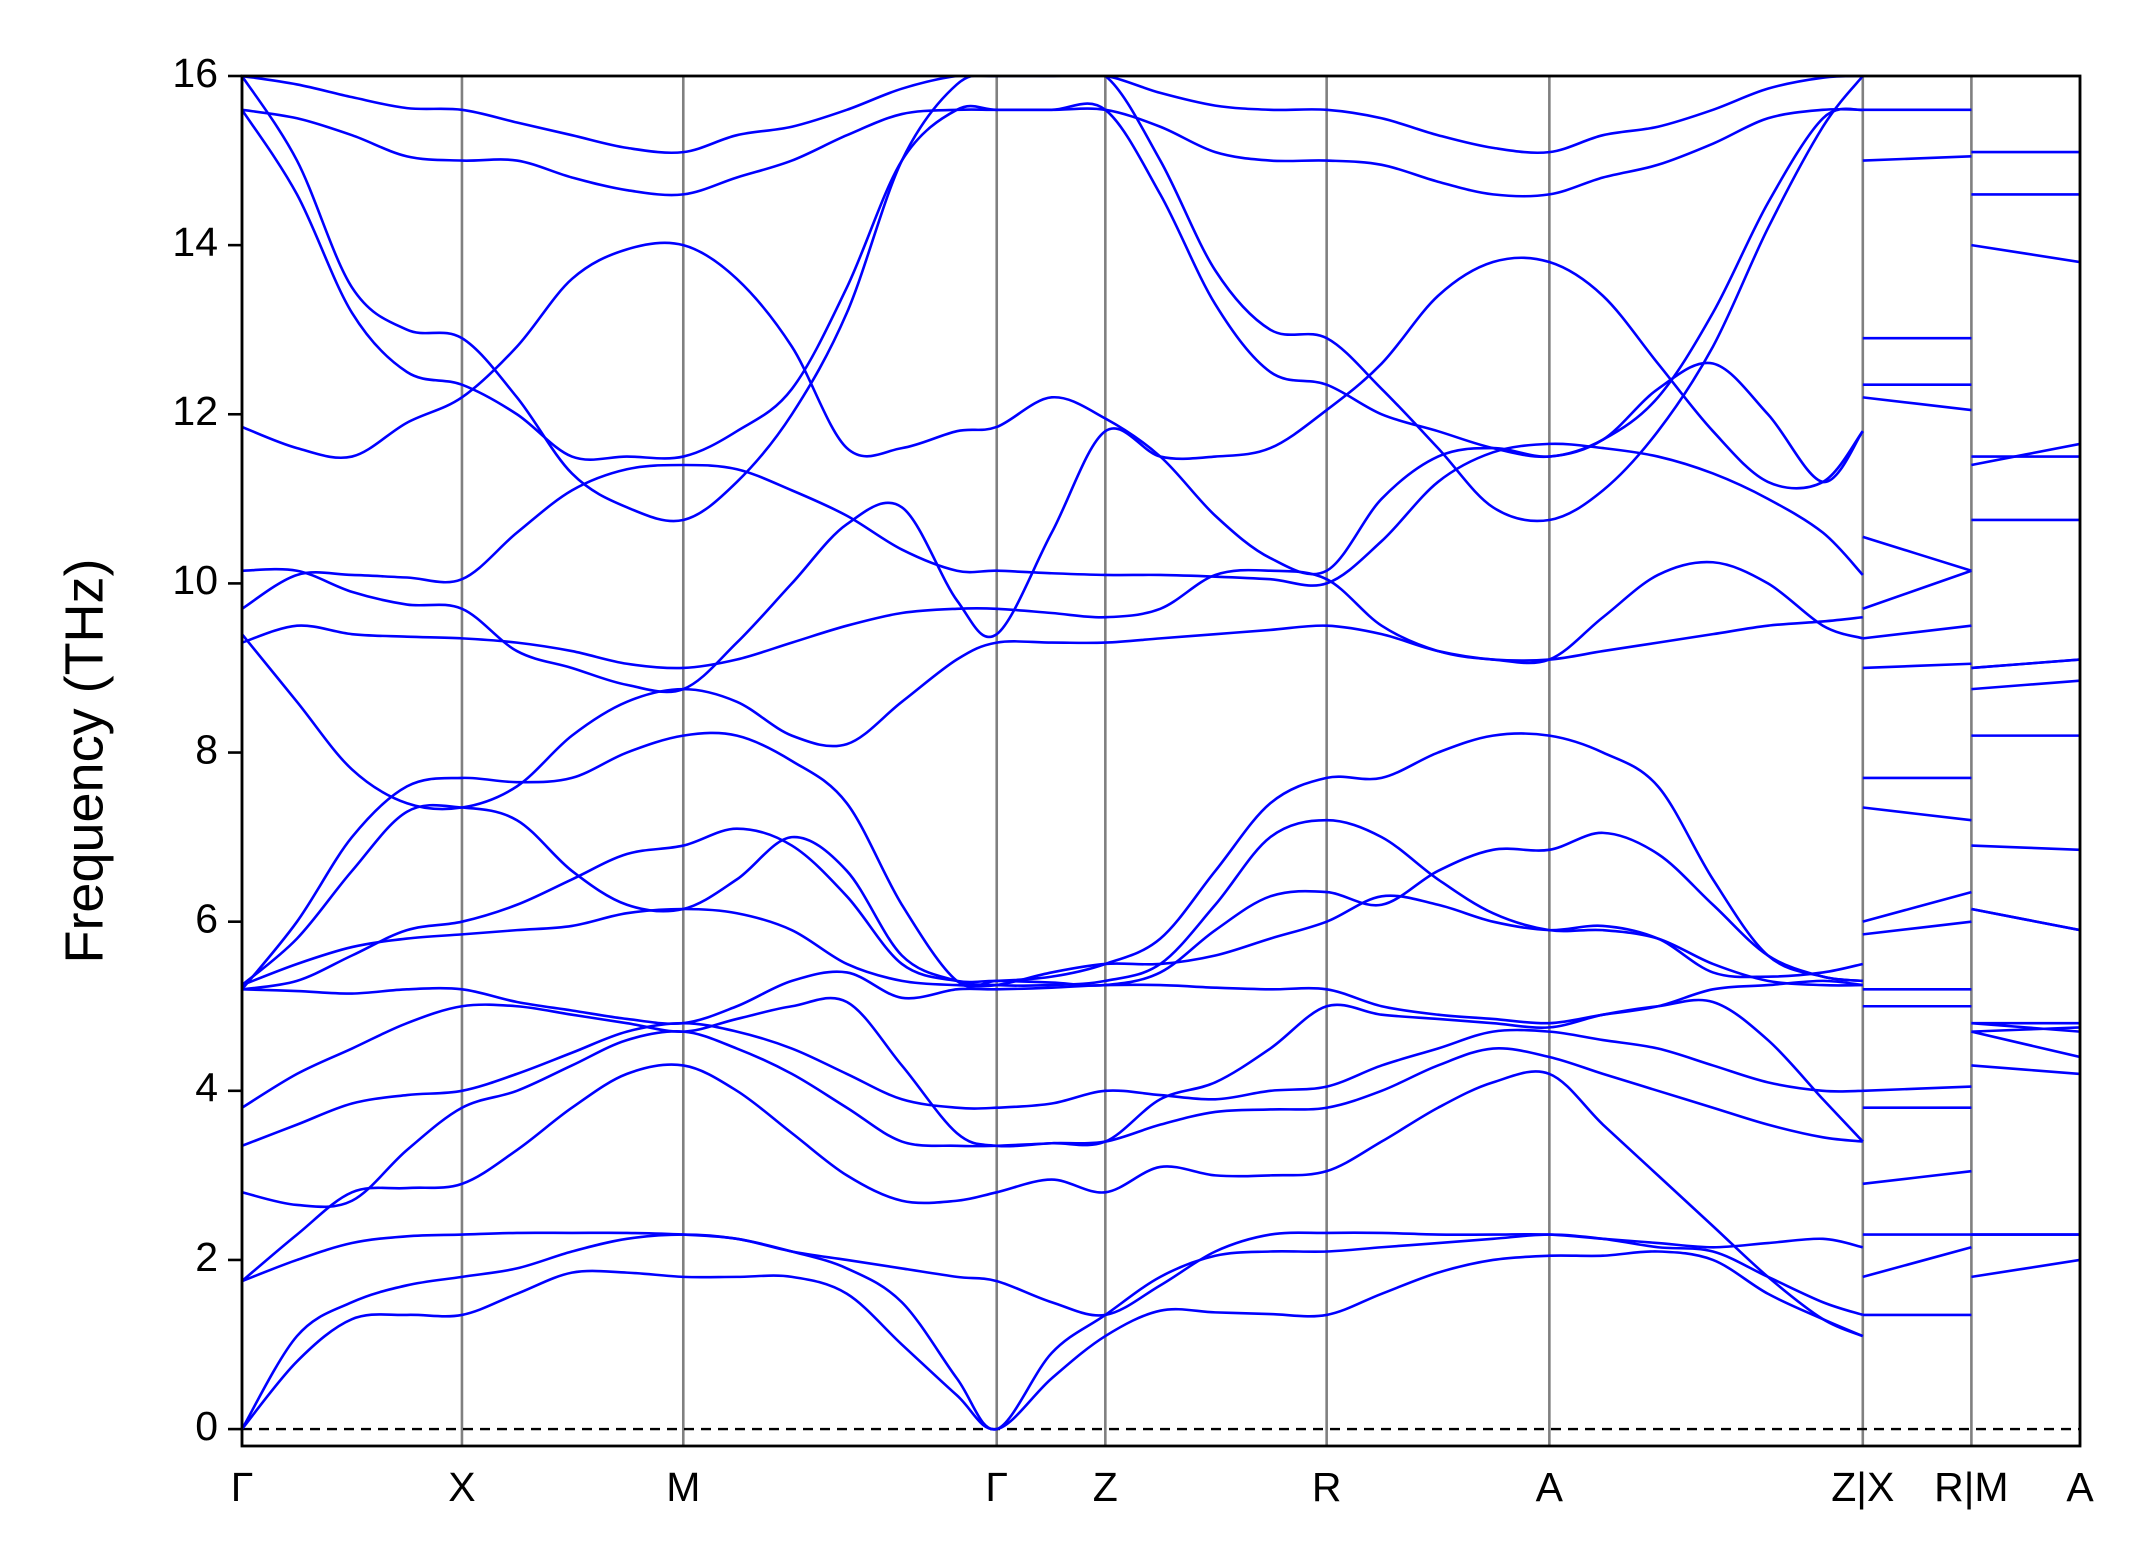 Image resolution: width=2145 pixels, height=1567 pixels. Describe the element at coordinates (195, 411) in the screenshot. I see `y-tick-label: 12` at that location.